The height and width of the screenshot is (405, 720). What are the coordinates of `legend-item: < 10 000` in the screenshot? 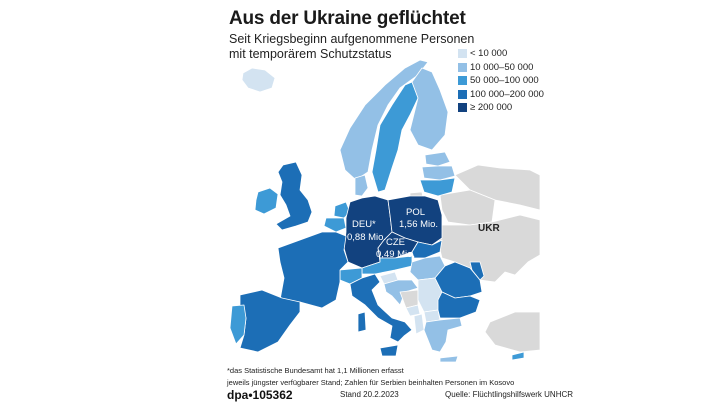 It's located at (501, 54).